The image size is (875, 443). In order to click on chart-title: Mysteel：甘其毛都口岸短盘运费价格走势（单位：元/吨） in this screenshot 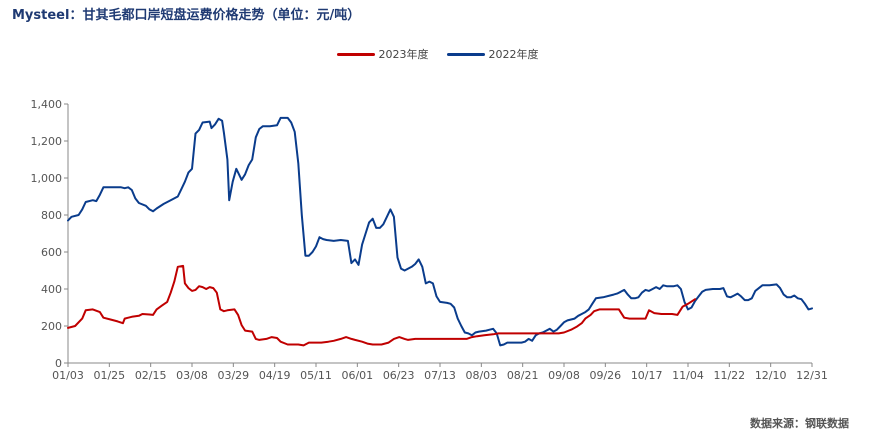, I will do `click(186, 15)`.